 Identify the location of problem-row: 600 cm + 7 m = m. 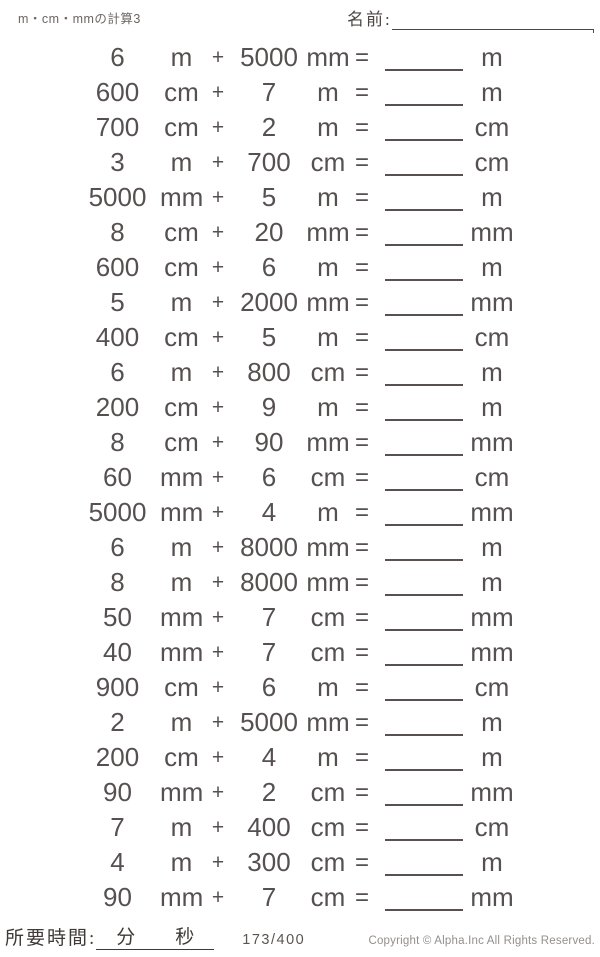
(300, 92).